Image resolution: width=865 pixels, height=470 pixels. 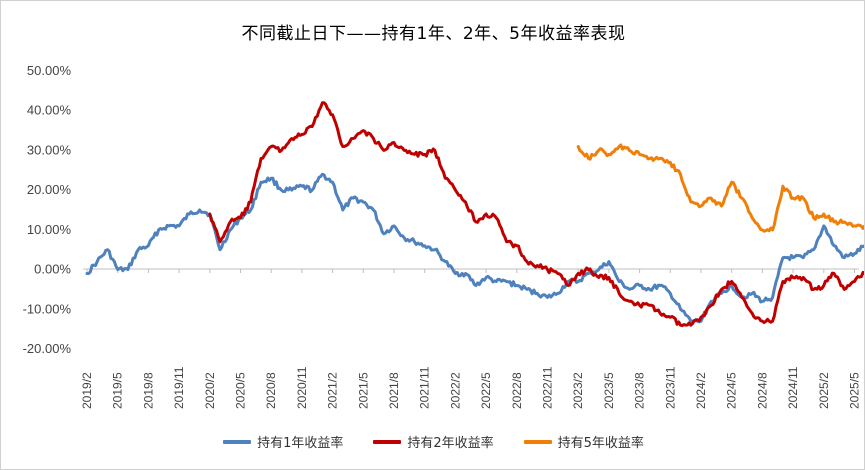 I want to click on x-tick-label: 2022/5, so click(x=486, y=390).